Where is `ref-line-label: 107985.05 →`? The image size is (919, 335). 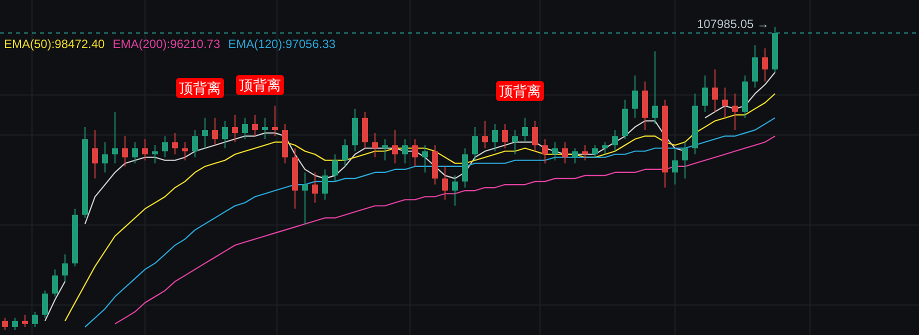 ref-line-label: 107985.05 → is located at coordinates (732, 24).